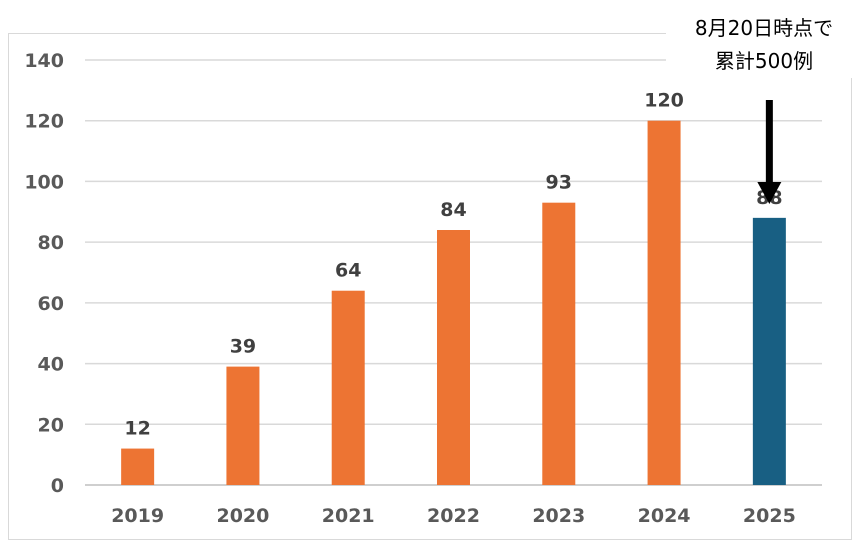 This screenshot has height=548, width=861. Describe the element at coordinates (243, 347) in the screenshot. I see `data-label: 39` at that location.